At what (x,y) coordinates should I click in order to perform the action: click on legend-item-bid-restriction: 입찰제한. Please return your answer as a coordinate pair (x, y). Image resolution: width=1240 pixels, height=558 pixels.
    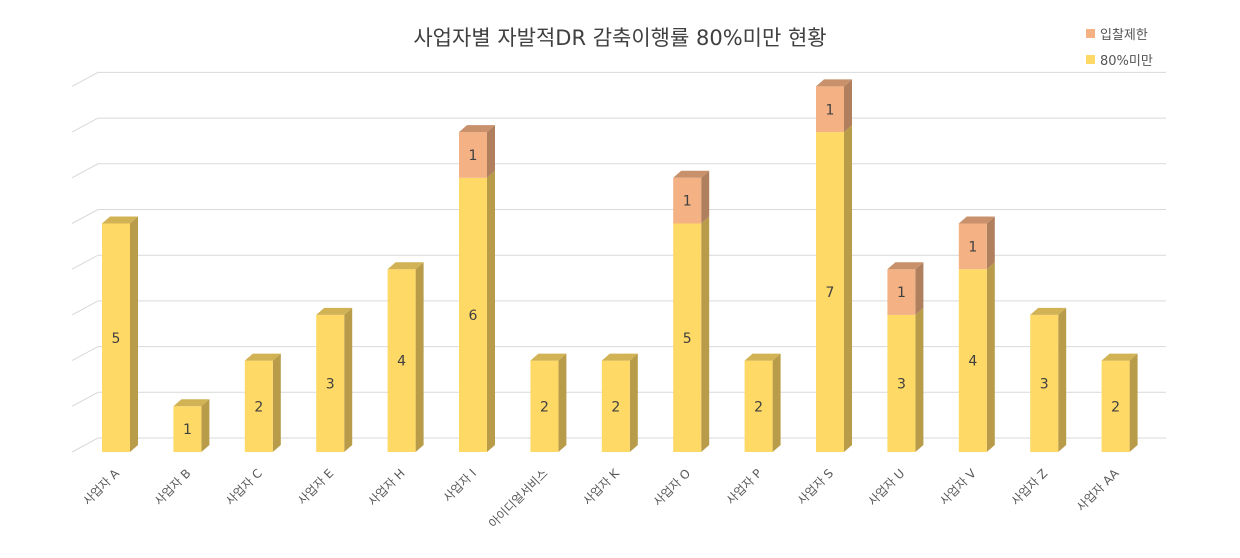
    Looking at the image, I should click on (1119, 33).